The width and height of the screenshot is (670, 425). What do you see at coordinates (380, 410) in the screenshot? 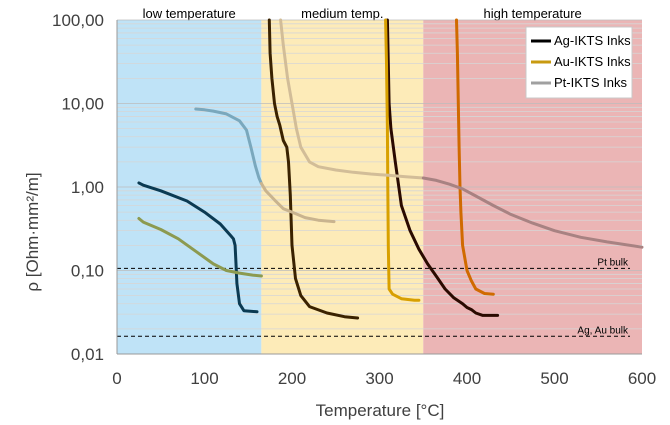
I see `x-axis-title: Temperature [°C]` at bounding box center [380, 410].